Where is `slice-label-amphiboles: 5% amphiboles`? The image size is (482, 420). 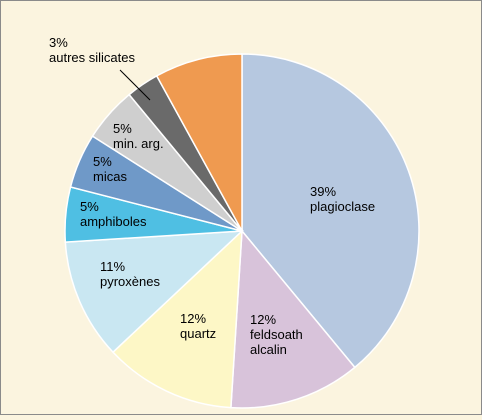
slice-label-amphiboles: 5% amphiboles is located at coordinates (113, 214).